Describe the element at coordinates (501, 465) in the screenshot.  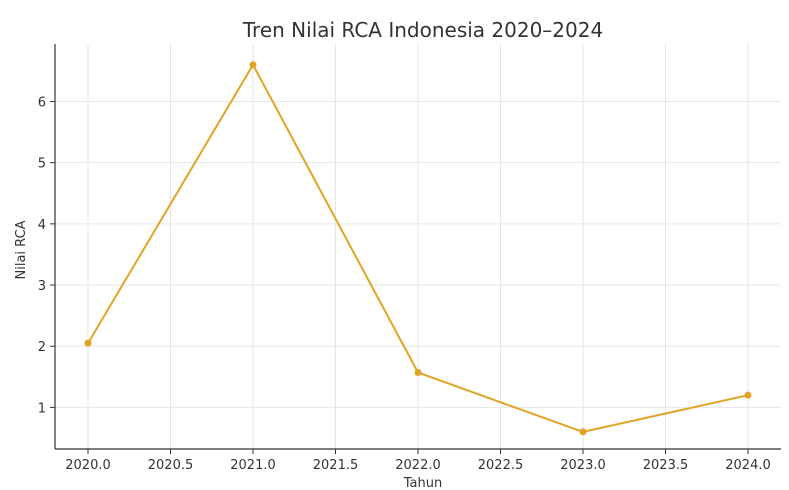
I see `x-tick-label: 2022.5` at that location.